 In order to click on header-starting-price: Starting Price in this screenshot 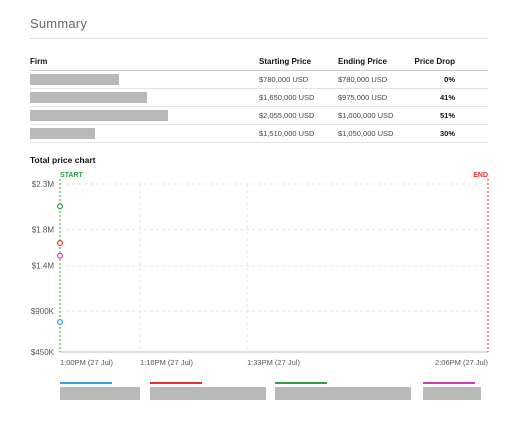, I will do `click(298, 61)`.